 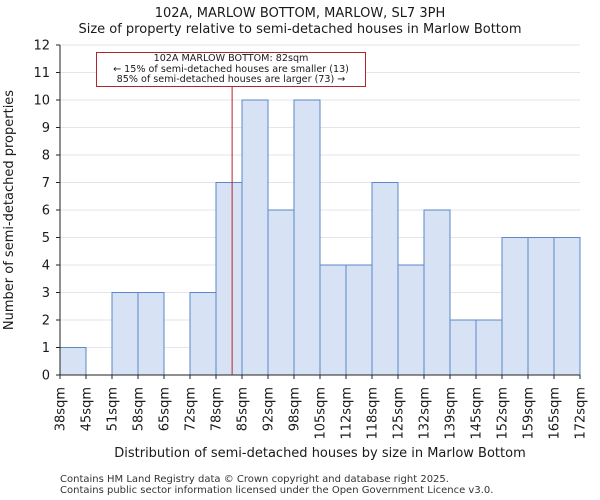 I want to click on x-tick-label-2: 51sqm, so click(x=113, y=409).